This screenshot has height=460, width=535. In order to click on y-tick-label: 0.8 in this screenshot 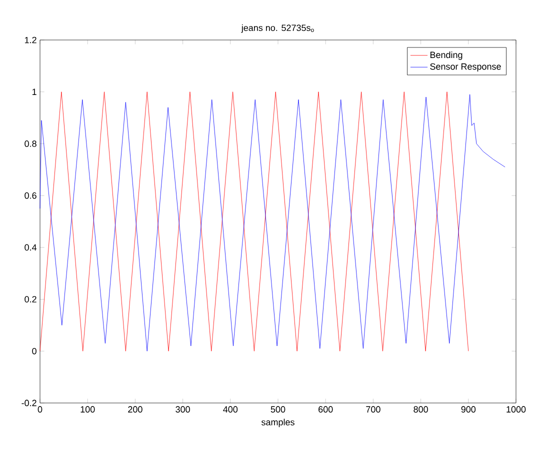, I will do `click(30, 143)`.